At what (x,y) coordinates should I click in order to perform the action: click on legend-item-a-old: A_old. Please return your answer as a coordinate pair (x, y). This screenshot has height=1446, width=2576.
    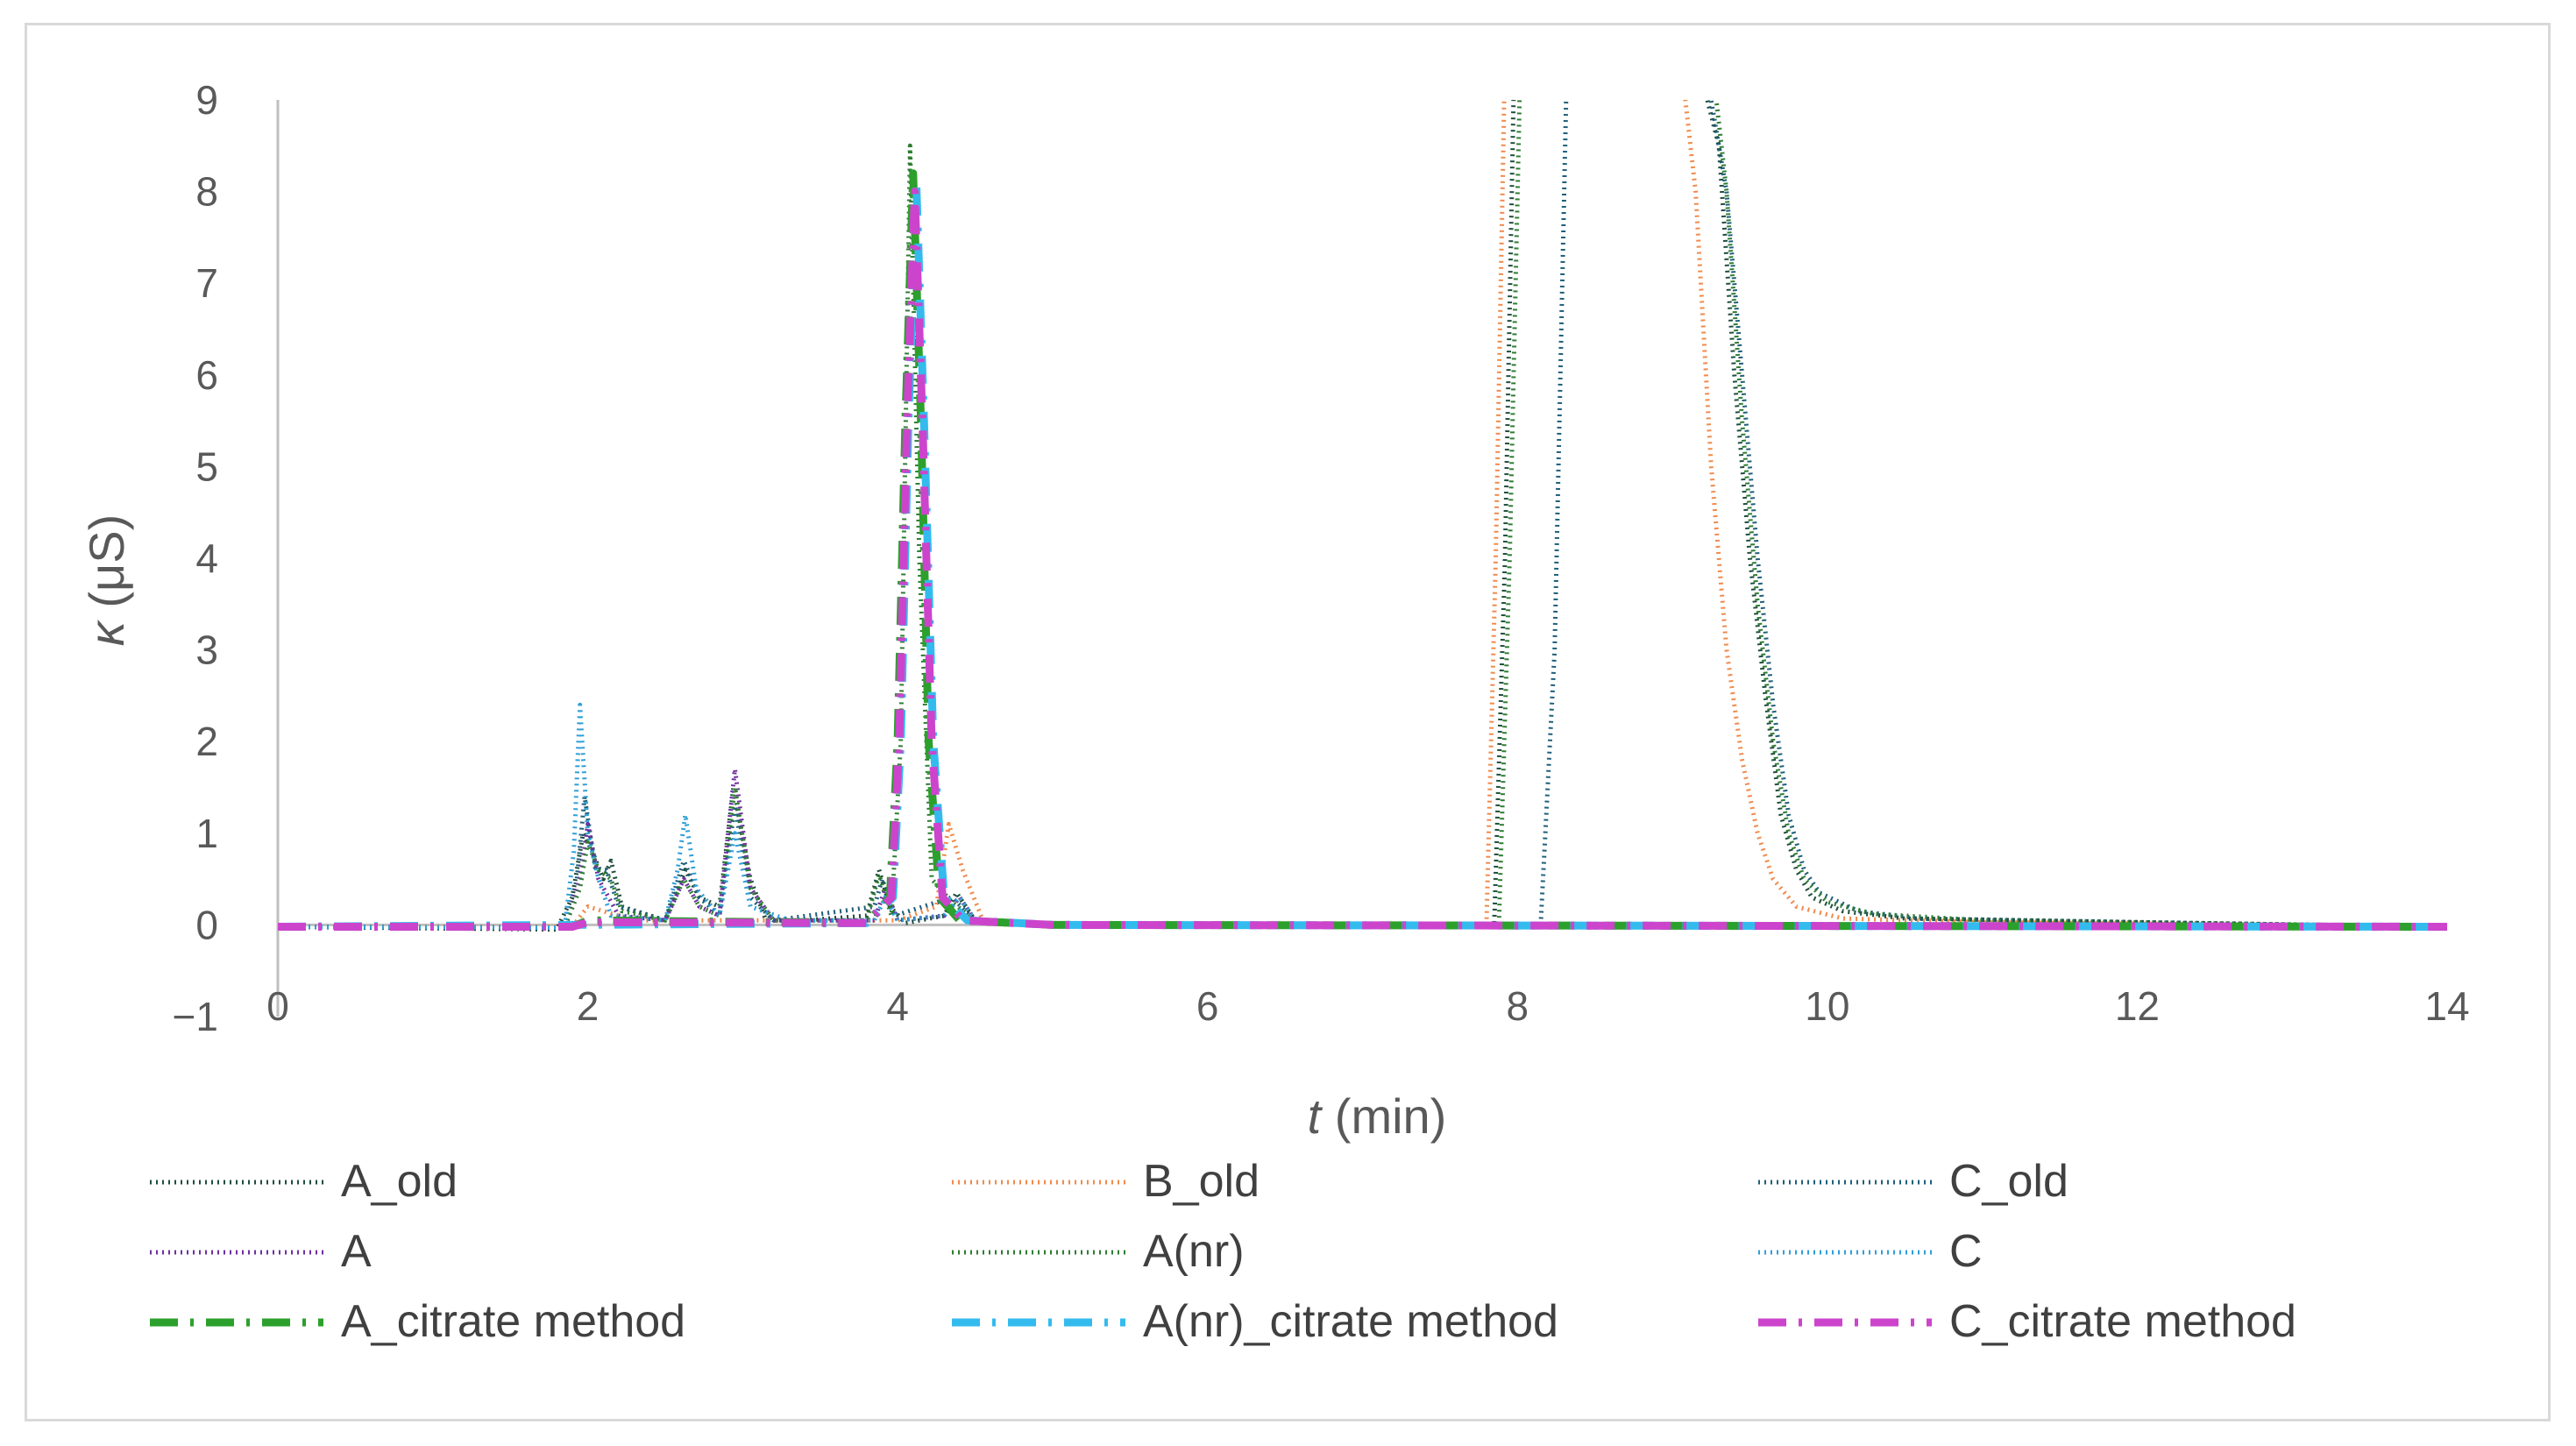
    Looking at the image, I should click on (304, 1181).